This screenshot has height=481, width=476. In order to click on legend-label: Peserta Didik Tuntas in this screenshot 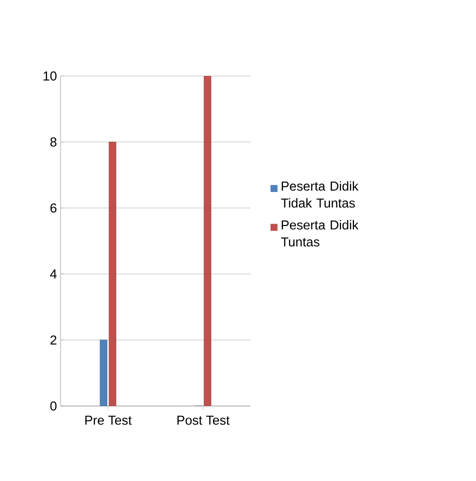, I will do `click(320, 233)`.